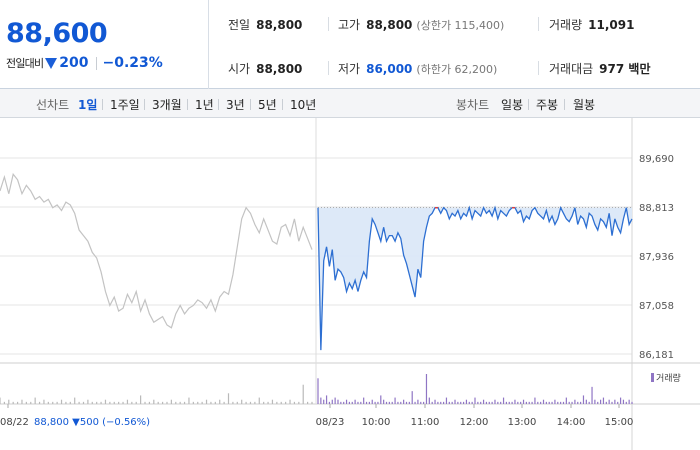 This screenshot has height=450, width=700. Describe the element at coordinates (330, 422) in the screenshot. I see `x-tick-label: 08/23` at that location.